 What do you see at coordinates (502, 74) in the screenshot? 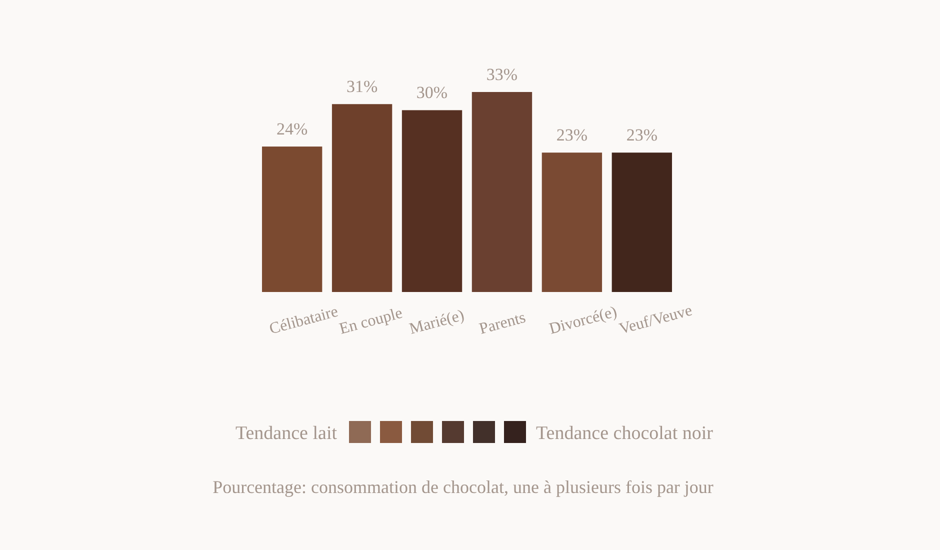
I see `data-label: 33%` at bounding box center [502, 74].